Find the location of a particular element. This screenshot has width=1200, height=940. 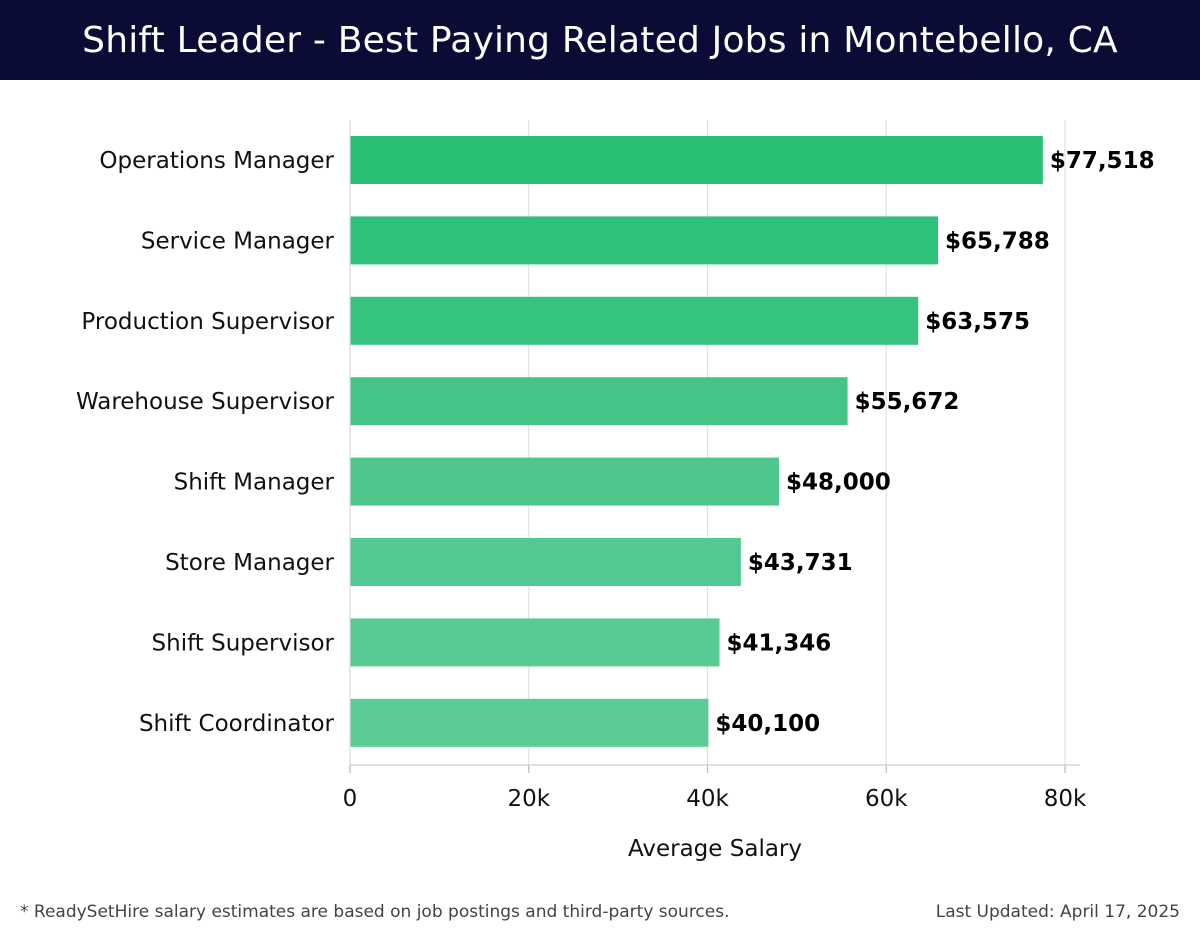

x-tick-label: 80k is located at coordinates (1065, 799).